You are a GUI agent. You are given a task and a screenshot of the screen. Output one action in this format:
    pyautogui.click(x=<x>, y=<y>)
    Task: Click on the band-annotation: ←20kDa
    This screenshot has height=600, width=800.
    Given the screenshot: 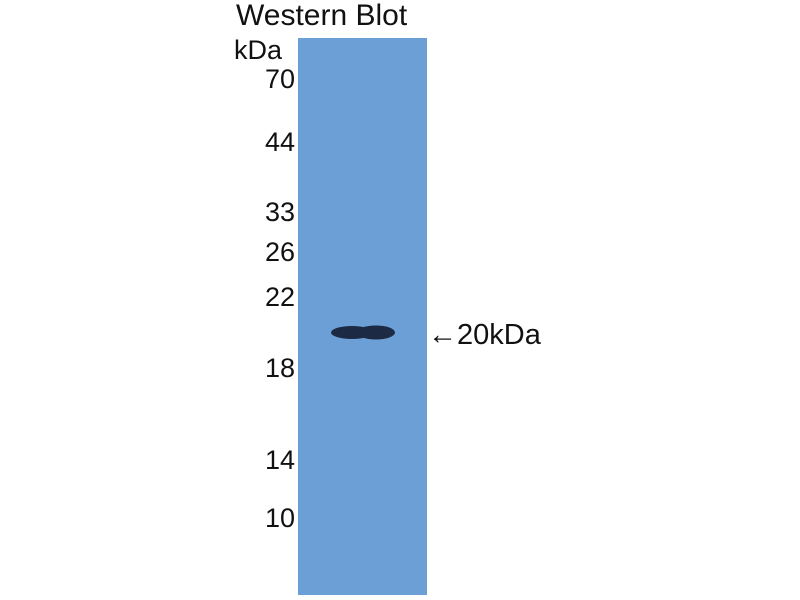 What is the action you would take?
    pyautogui.click(x=484, y=335)
    